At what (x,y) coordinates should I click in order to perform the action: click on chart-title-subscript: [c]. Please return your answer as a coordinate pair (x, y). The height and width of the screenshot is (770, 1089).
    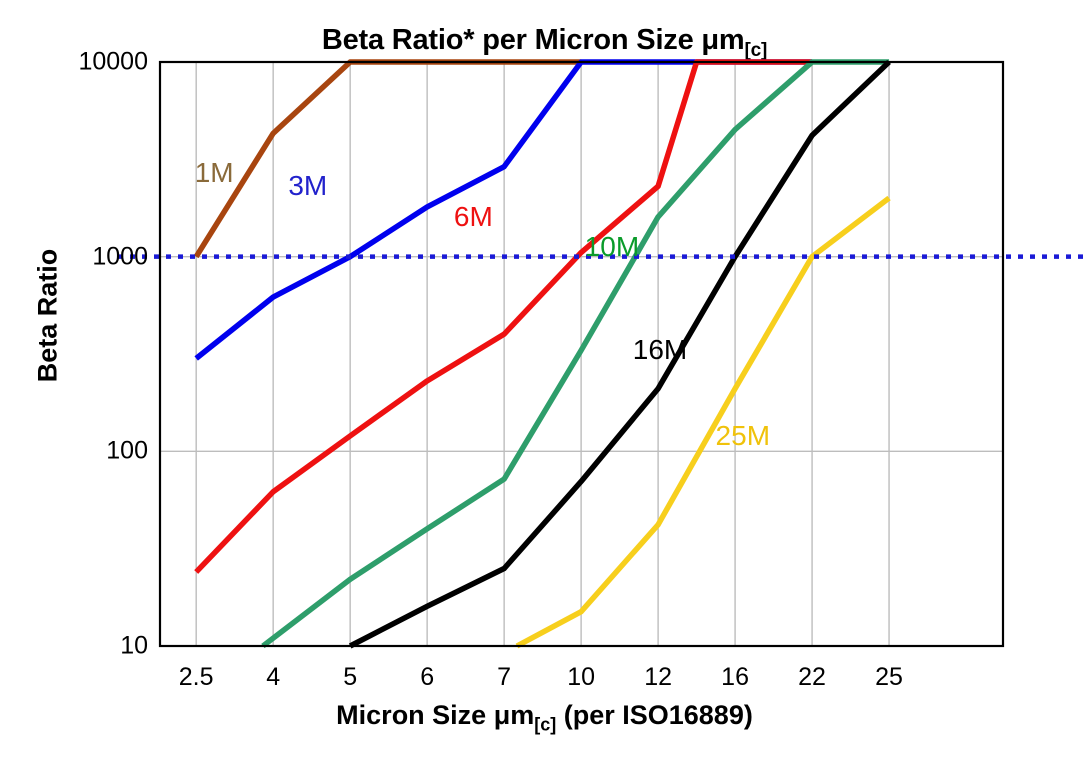
    Looking at the image, I should click on (756, 50).